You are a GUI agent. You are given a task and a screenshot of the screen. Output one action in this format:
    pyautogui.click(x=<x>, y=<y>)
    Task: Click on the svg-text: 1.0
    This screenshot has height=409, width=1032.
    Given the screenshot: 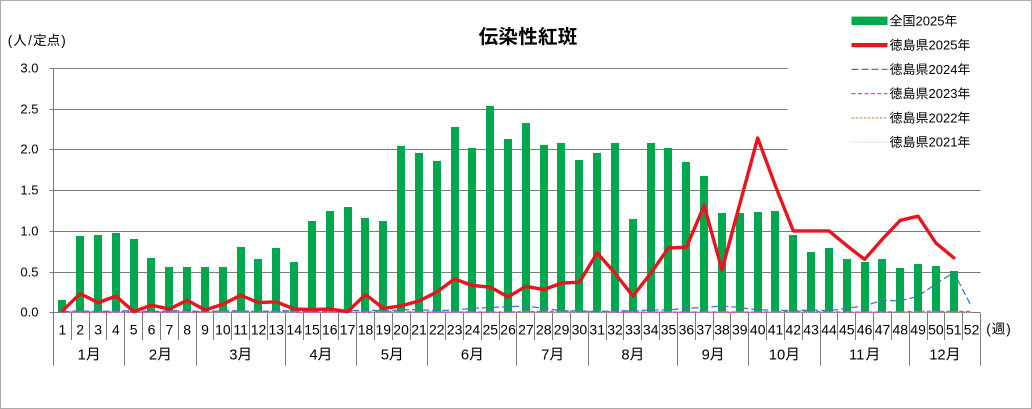 What is the action you would take?
    pyautogui.click(x=29, y=231)
    